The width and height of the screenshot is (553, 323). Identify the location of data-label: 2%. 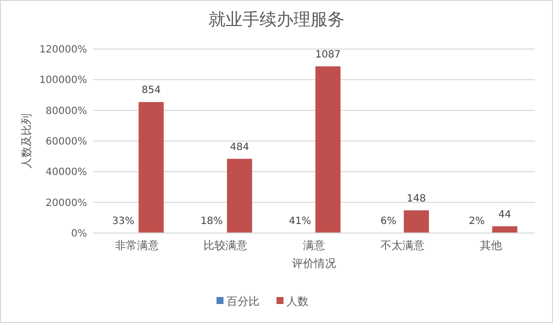
(476, 221).